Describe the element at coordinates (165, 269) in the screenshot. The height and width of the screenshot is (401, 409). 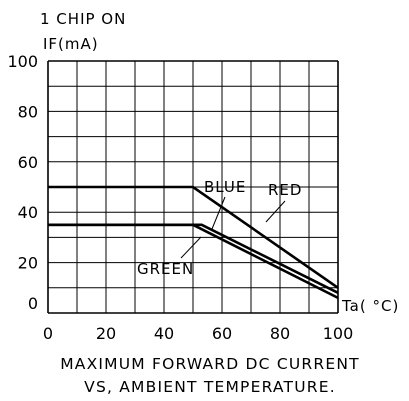
I see `series-label-green: GREEN` at that location.